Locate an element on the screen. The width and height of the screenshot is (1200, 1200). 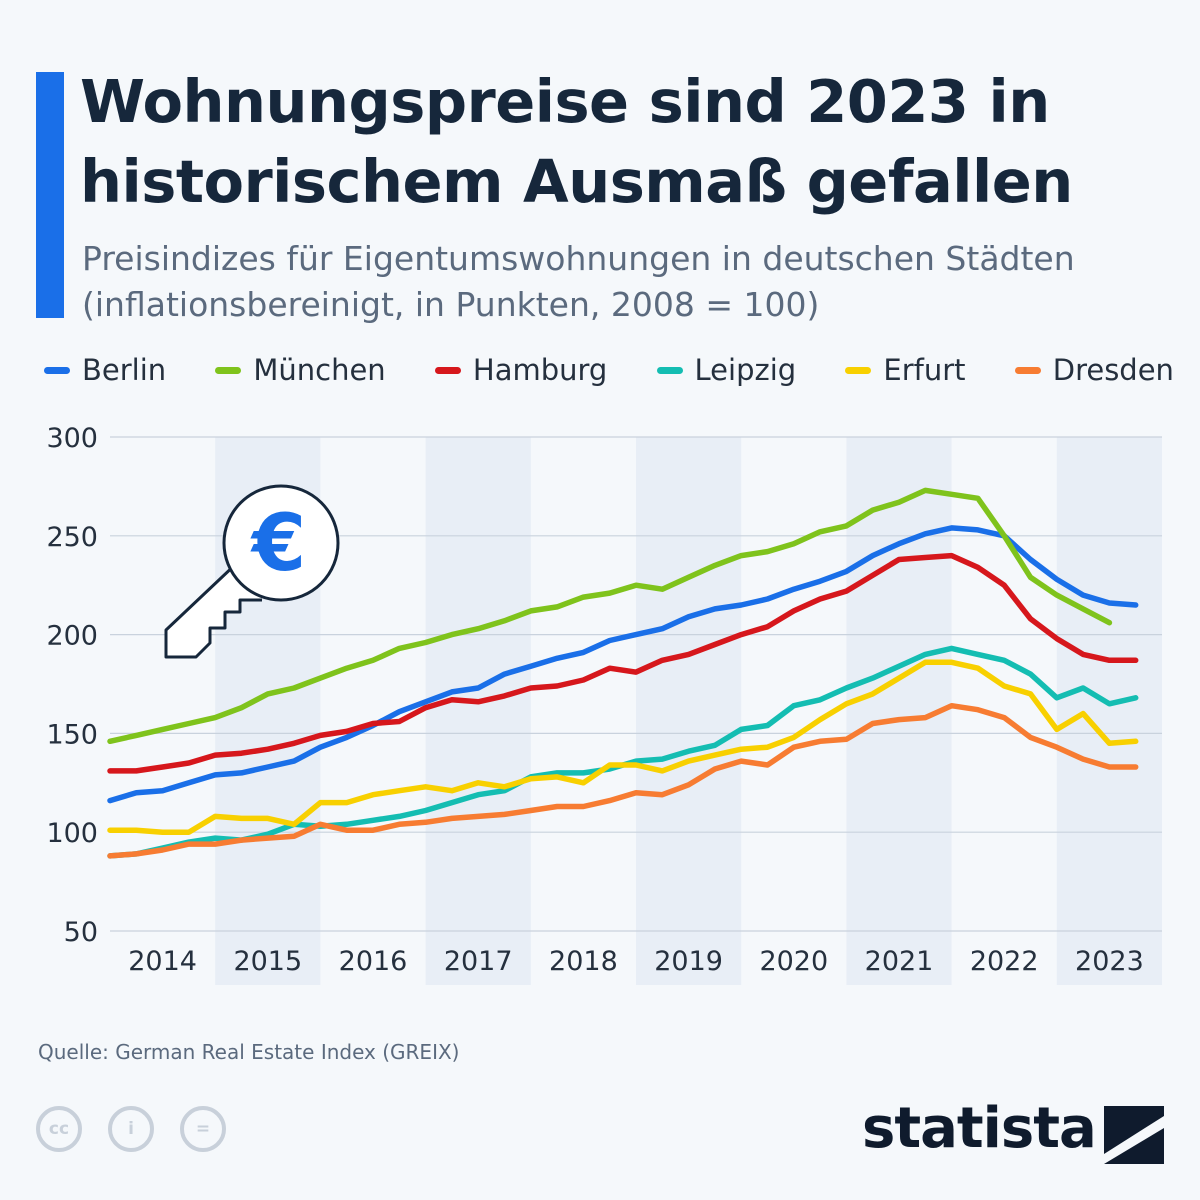
legend-item-dresden: Dresden is located at coordinates (1094, 370).